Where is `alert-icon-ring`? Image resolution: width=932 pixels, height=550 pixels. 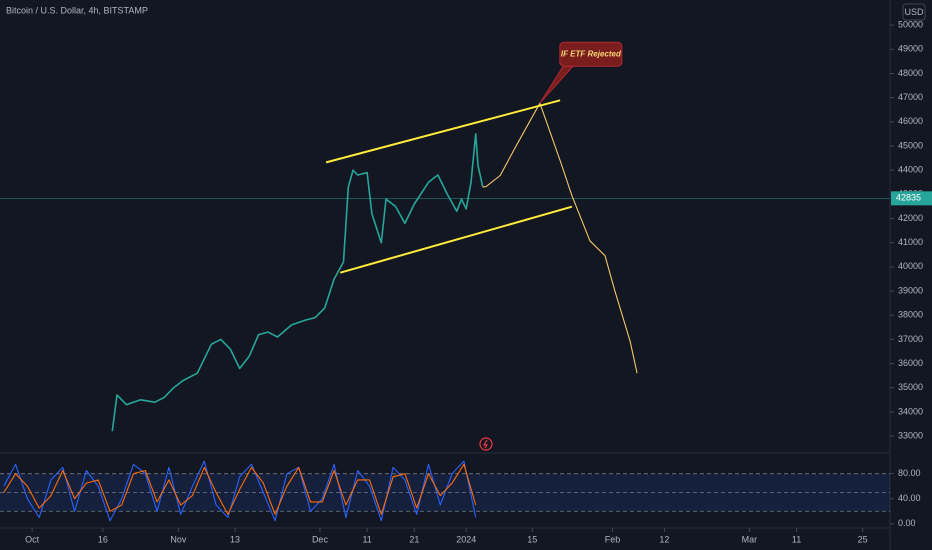
alert-icon-ring is located at coordinates (486, 444).